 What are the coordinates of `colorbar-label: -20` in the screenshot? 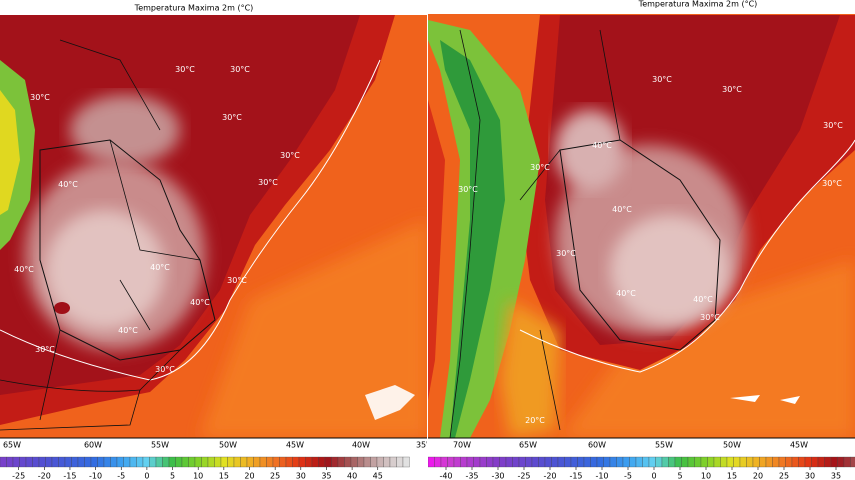 It's located at (549, 476).